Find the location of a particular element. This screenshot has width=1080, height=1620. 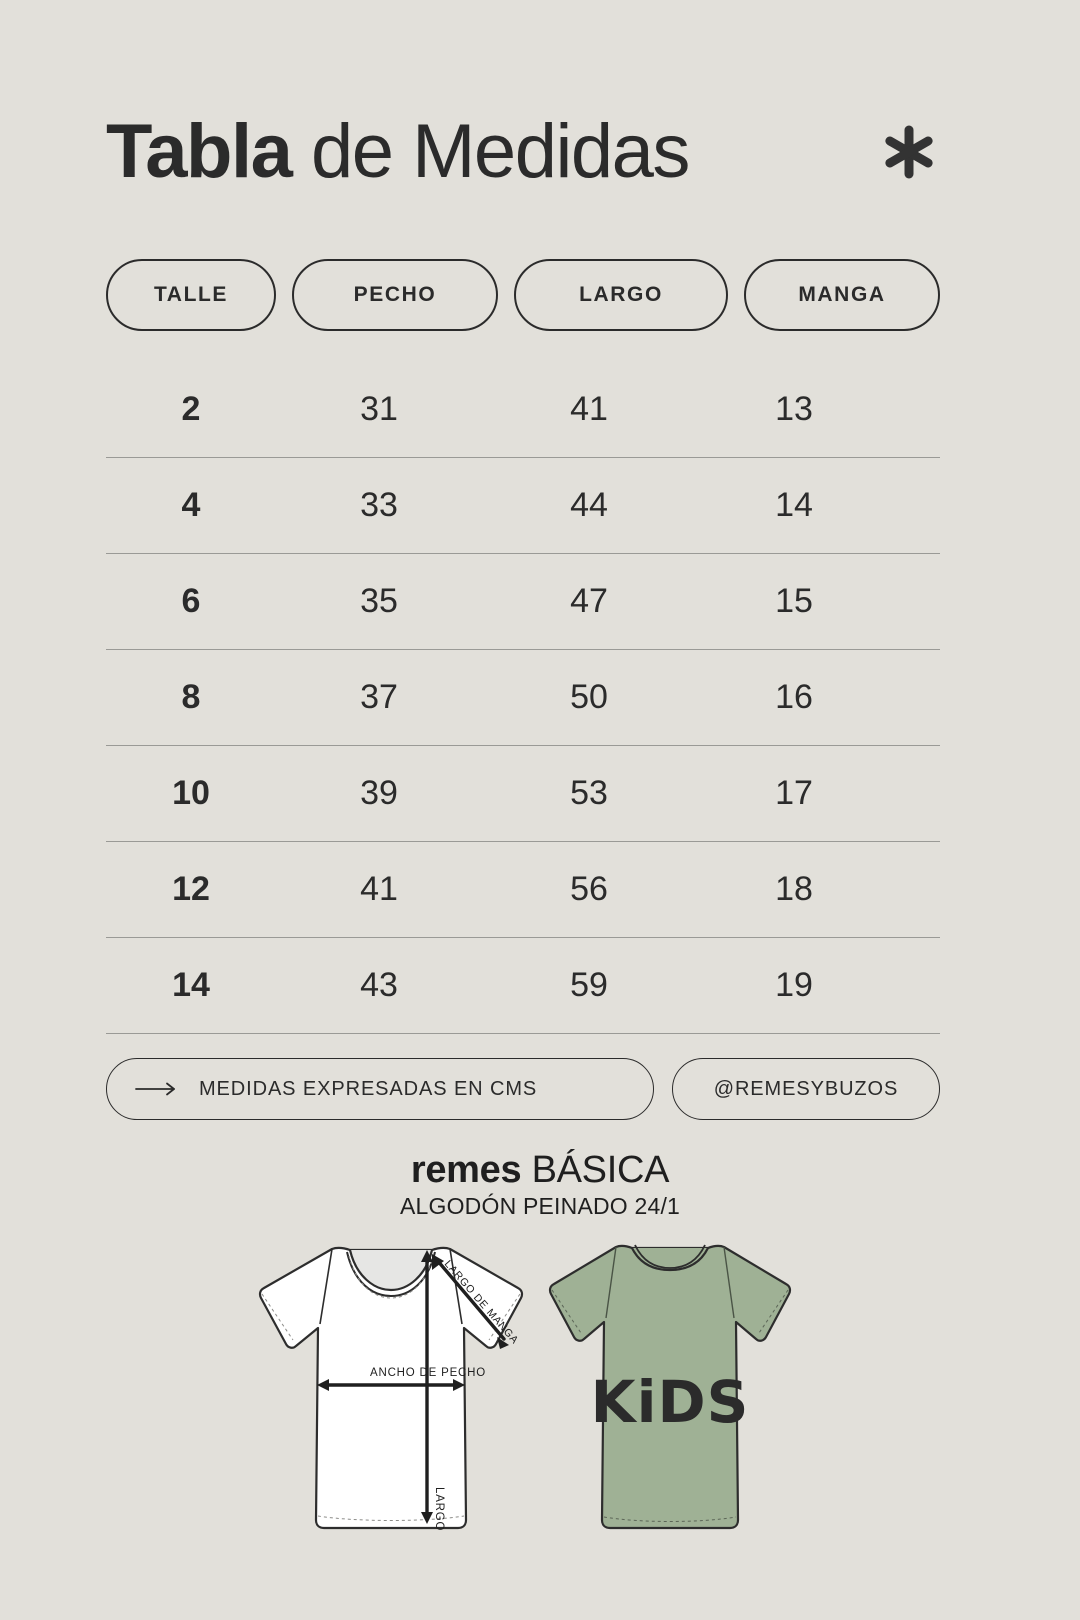

product-label: remes BÁSICA ALGODÓN PEINADO 24/1 is located at coordinates (540, 1184).